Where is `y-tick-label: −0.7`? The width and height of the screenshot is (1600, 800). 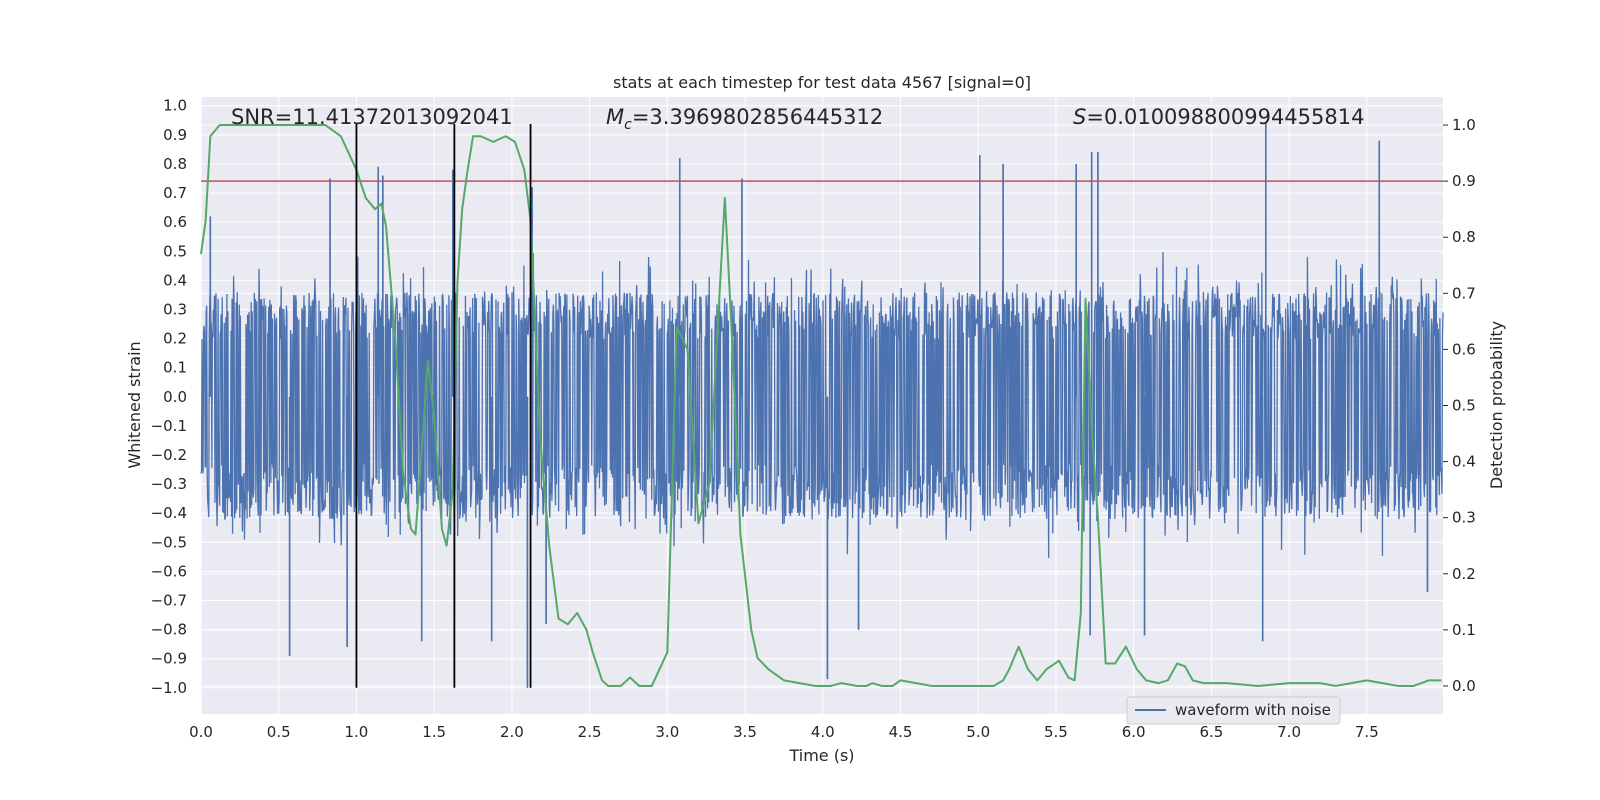 y-tick-label: −0.7 is located at coordinates (169, 600).